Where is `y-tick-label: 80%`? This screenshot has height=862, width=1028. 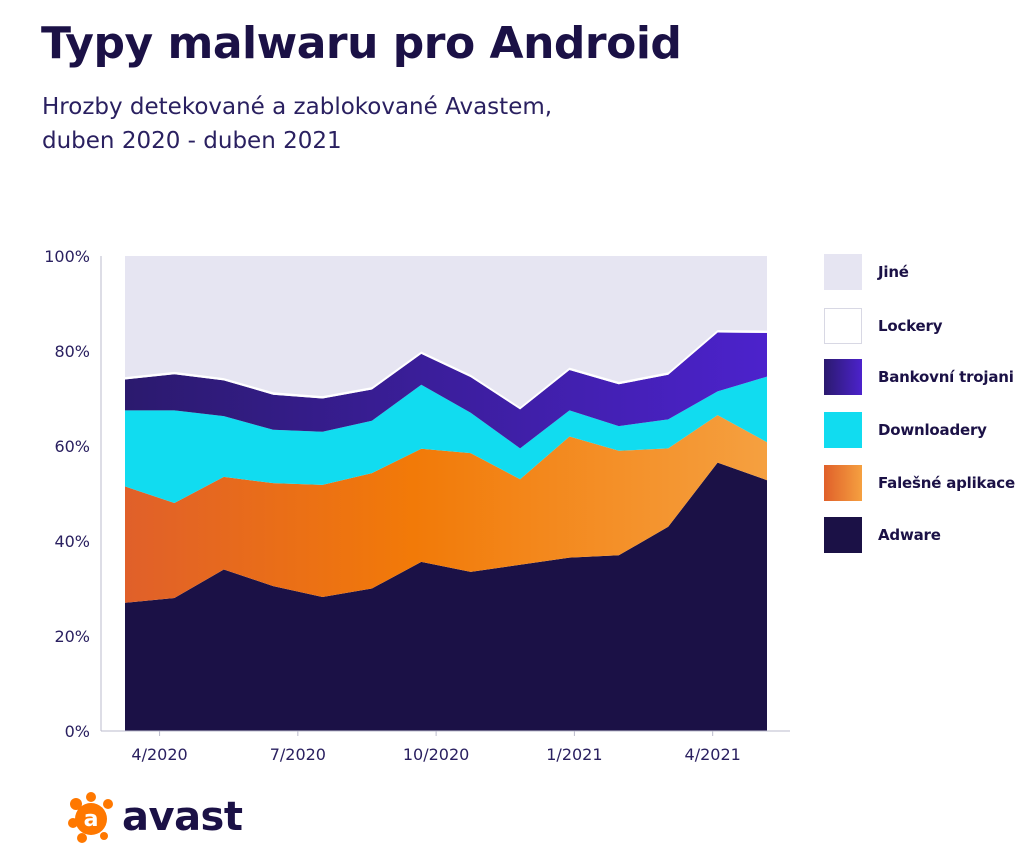
y-tick-label: 80% is located at coordinates (72, 351).